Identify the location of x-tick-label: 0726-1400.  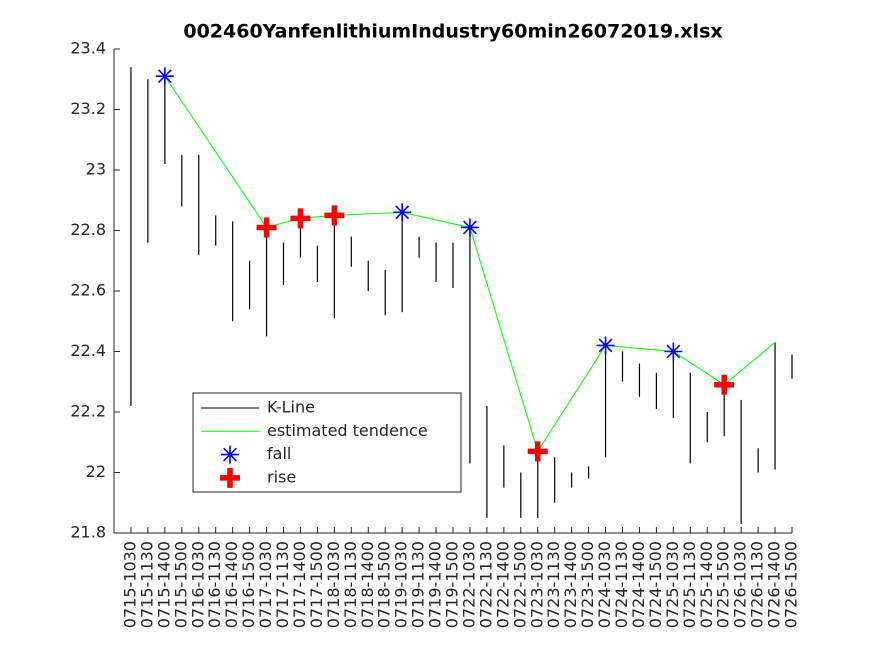
(774, 584).